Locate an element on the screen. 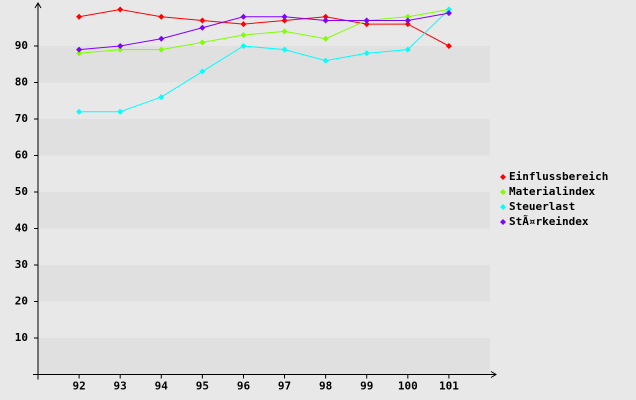  y-tick-label: 20 is located at coordinates (21, 301).